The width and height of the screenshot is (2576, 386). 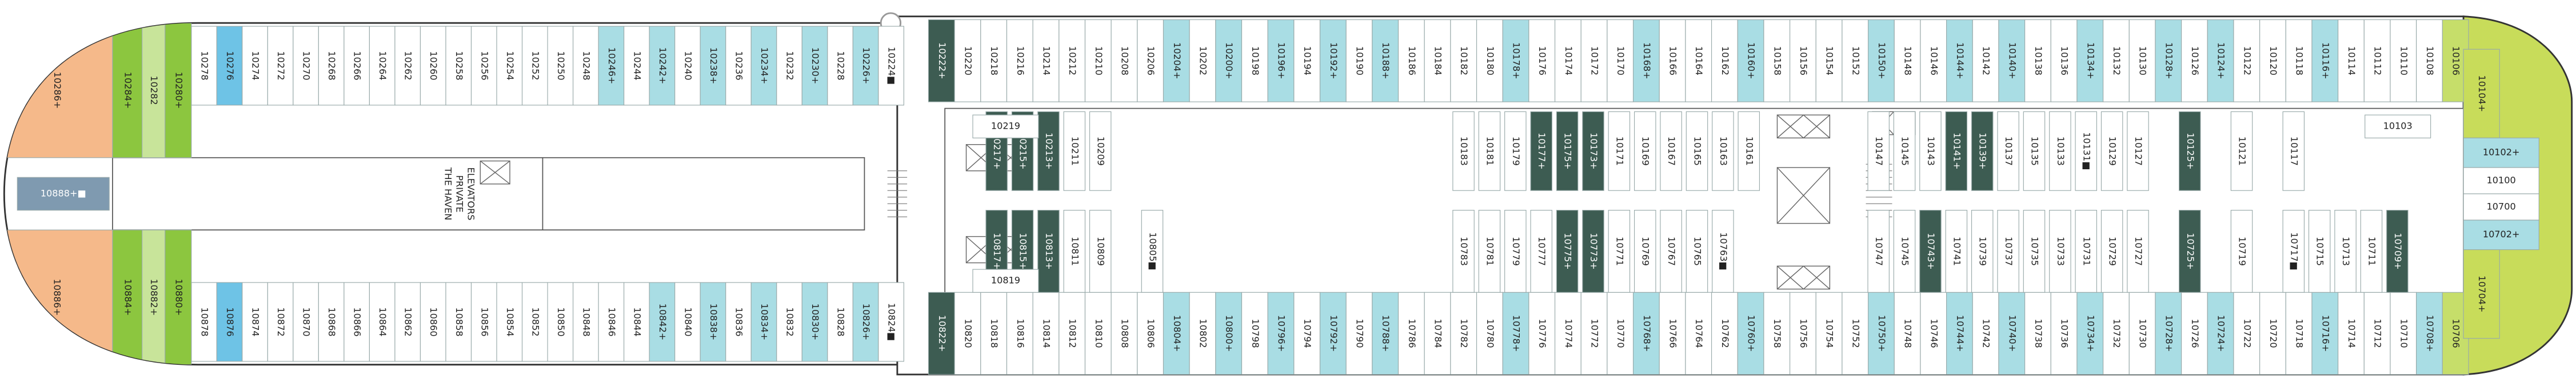 What do you see at coordinates (1777, 60) in the screenshot?
I see `cabin-number: 10158` at bounding box center [1777, 60].